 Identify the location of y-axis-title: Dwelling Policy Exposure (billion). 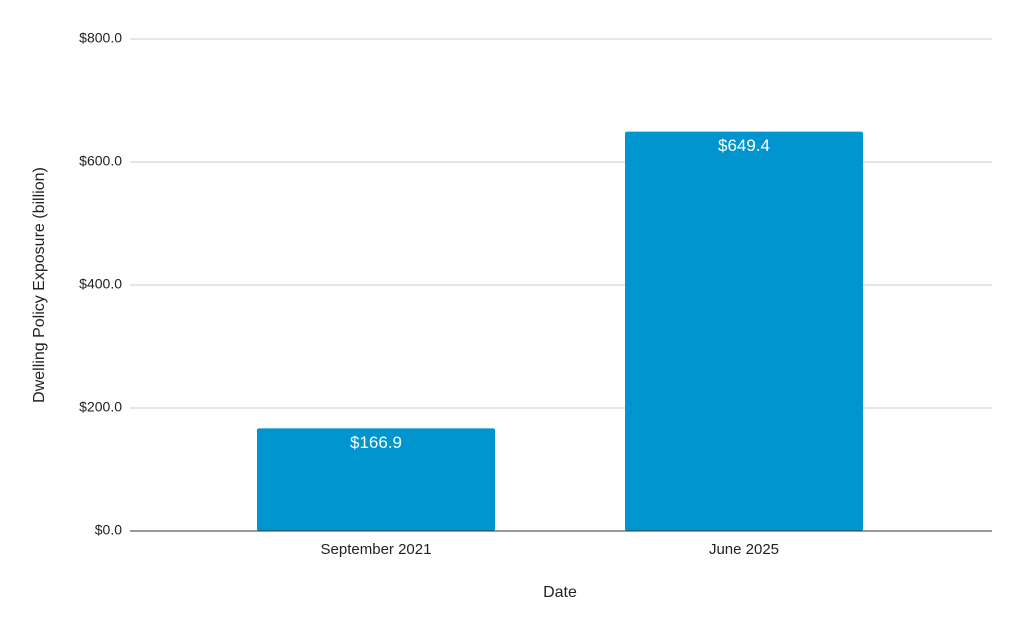
(39, 285).